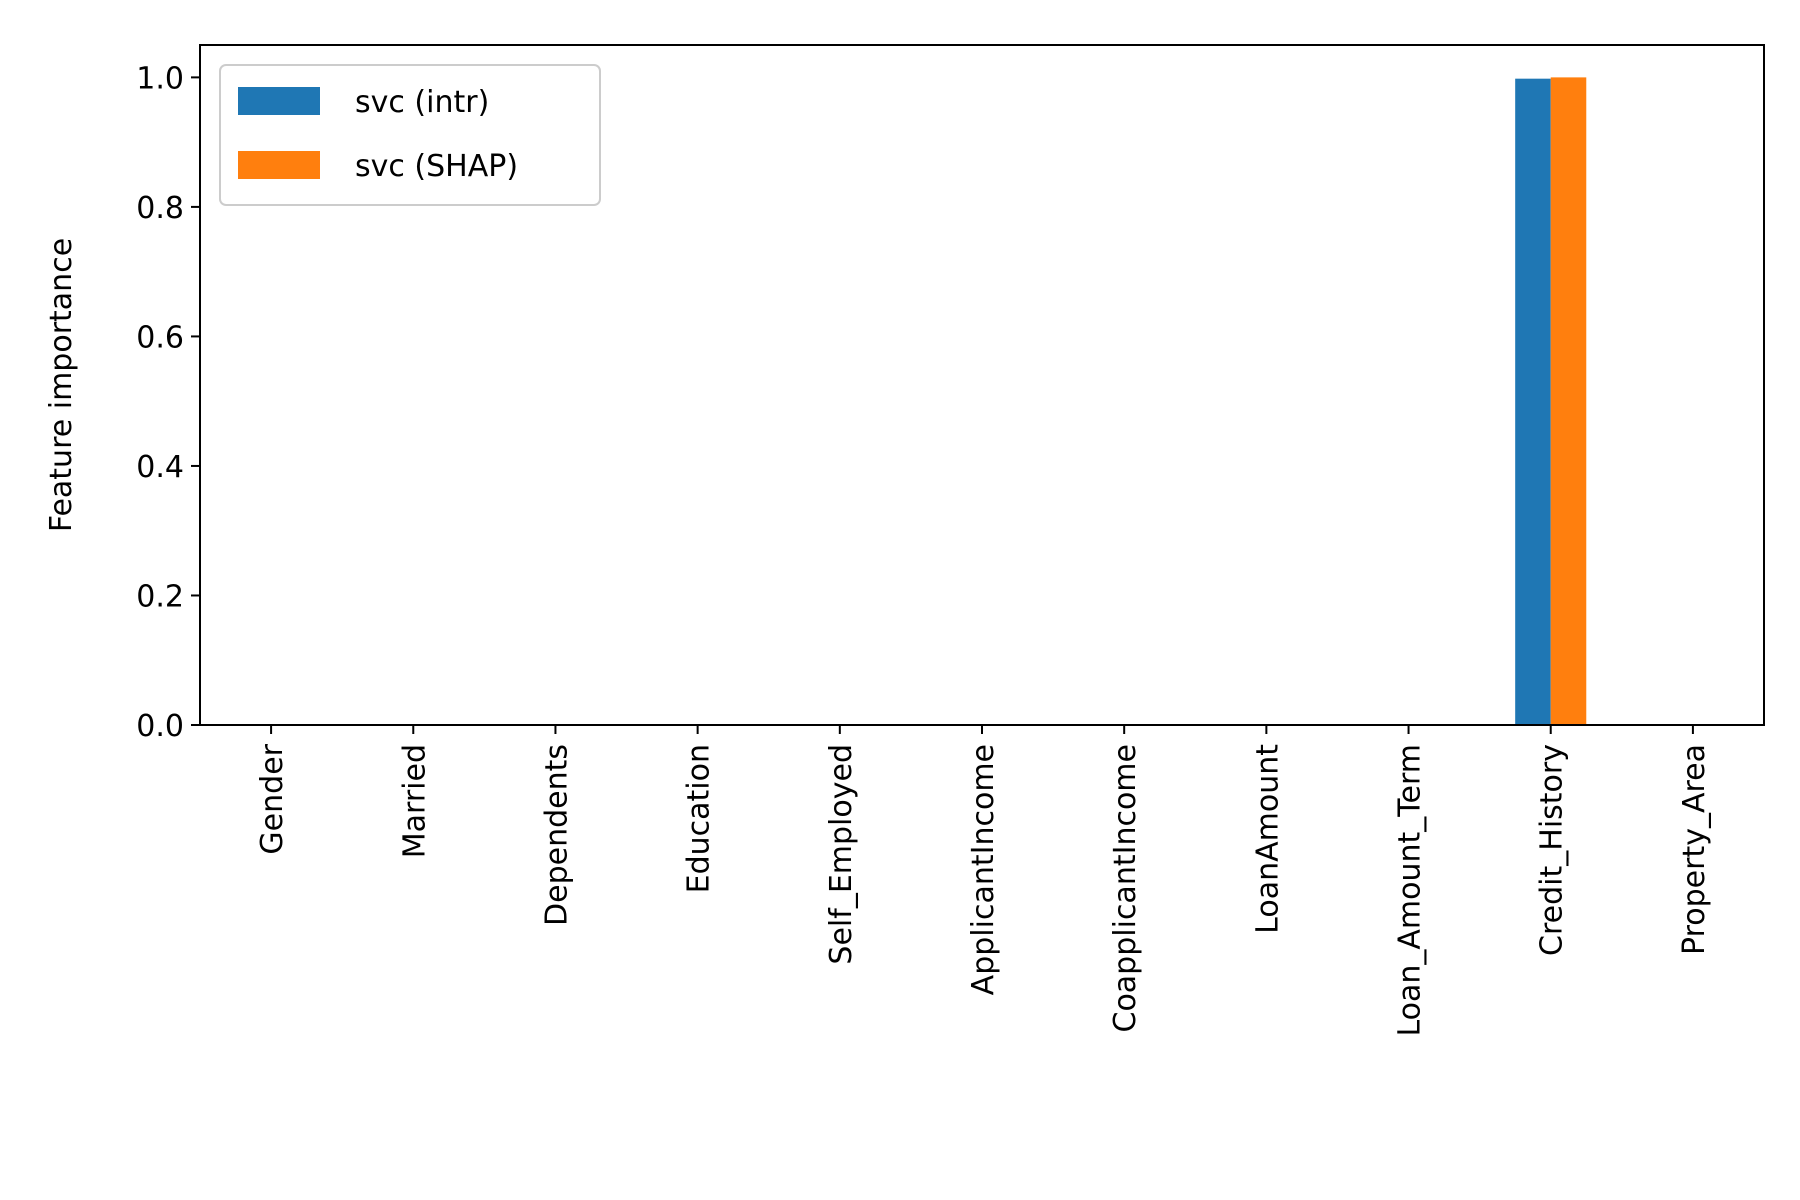 This screenshot has width=1800, height=1200. What do you see at coordinates (983, 869) in the screenshot?
I see `x-tick-label: ApplicantIncome` at bounding box center [983, 869].